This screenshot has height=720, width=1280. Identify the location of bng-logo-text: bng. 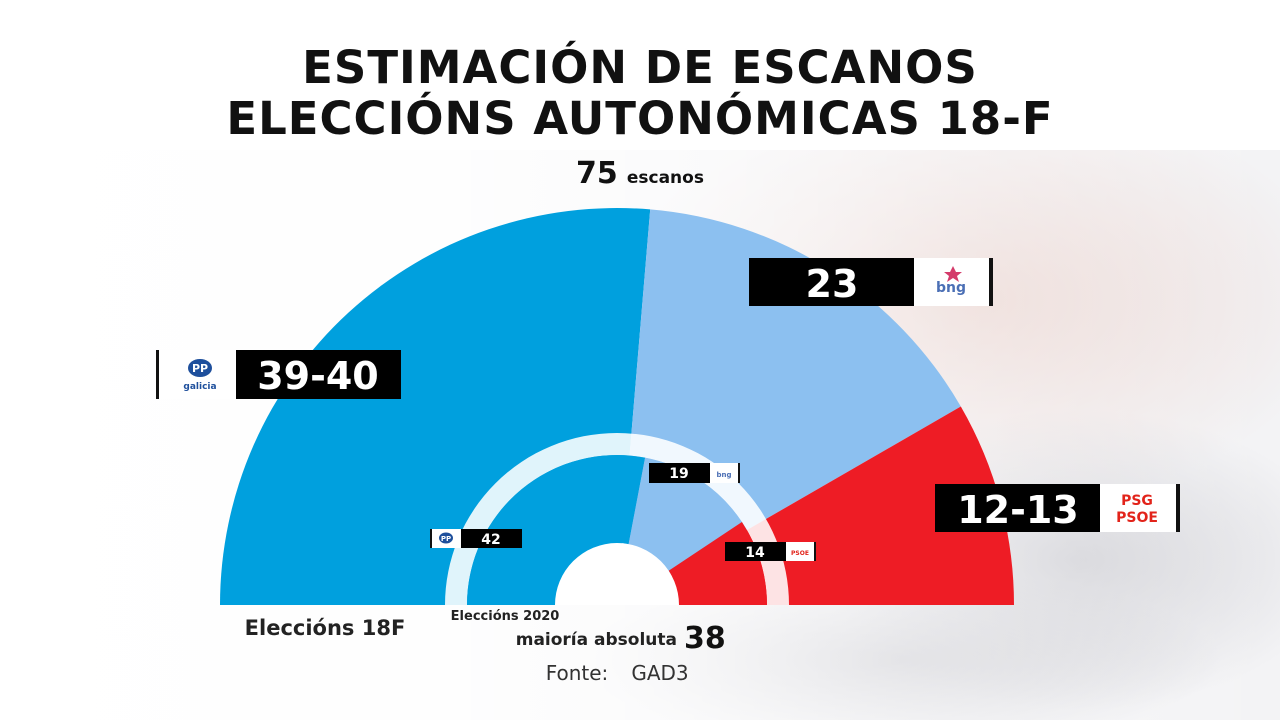
(951, 288).